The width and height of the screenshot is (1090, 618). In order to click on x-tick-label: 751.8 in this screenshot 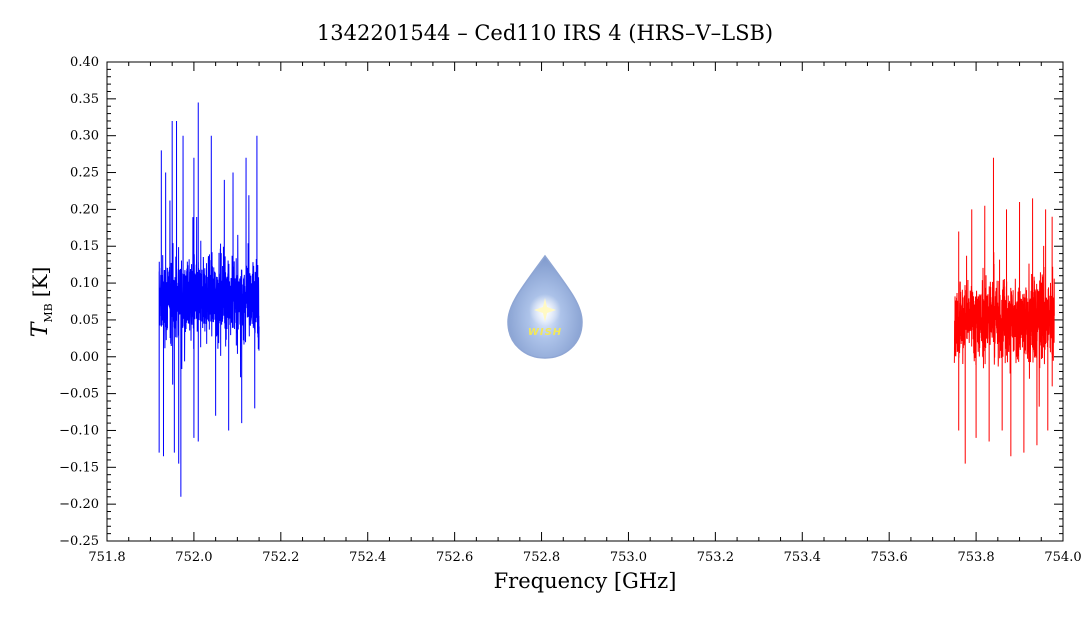, I will do `click(106, 557)`.